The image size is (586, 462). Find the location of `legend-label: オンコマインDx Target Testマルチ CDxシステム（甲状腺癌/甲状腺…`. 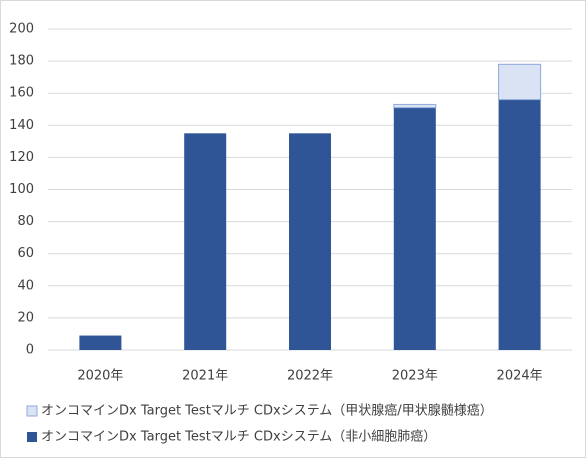

legend-label: オンコマインDx Target Testマルチ CDxシステム（甲状腺癌/甲状腺… is located at coordinates (267, 411).